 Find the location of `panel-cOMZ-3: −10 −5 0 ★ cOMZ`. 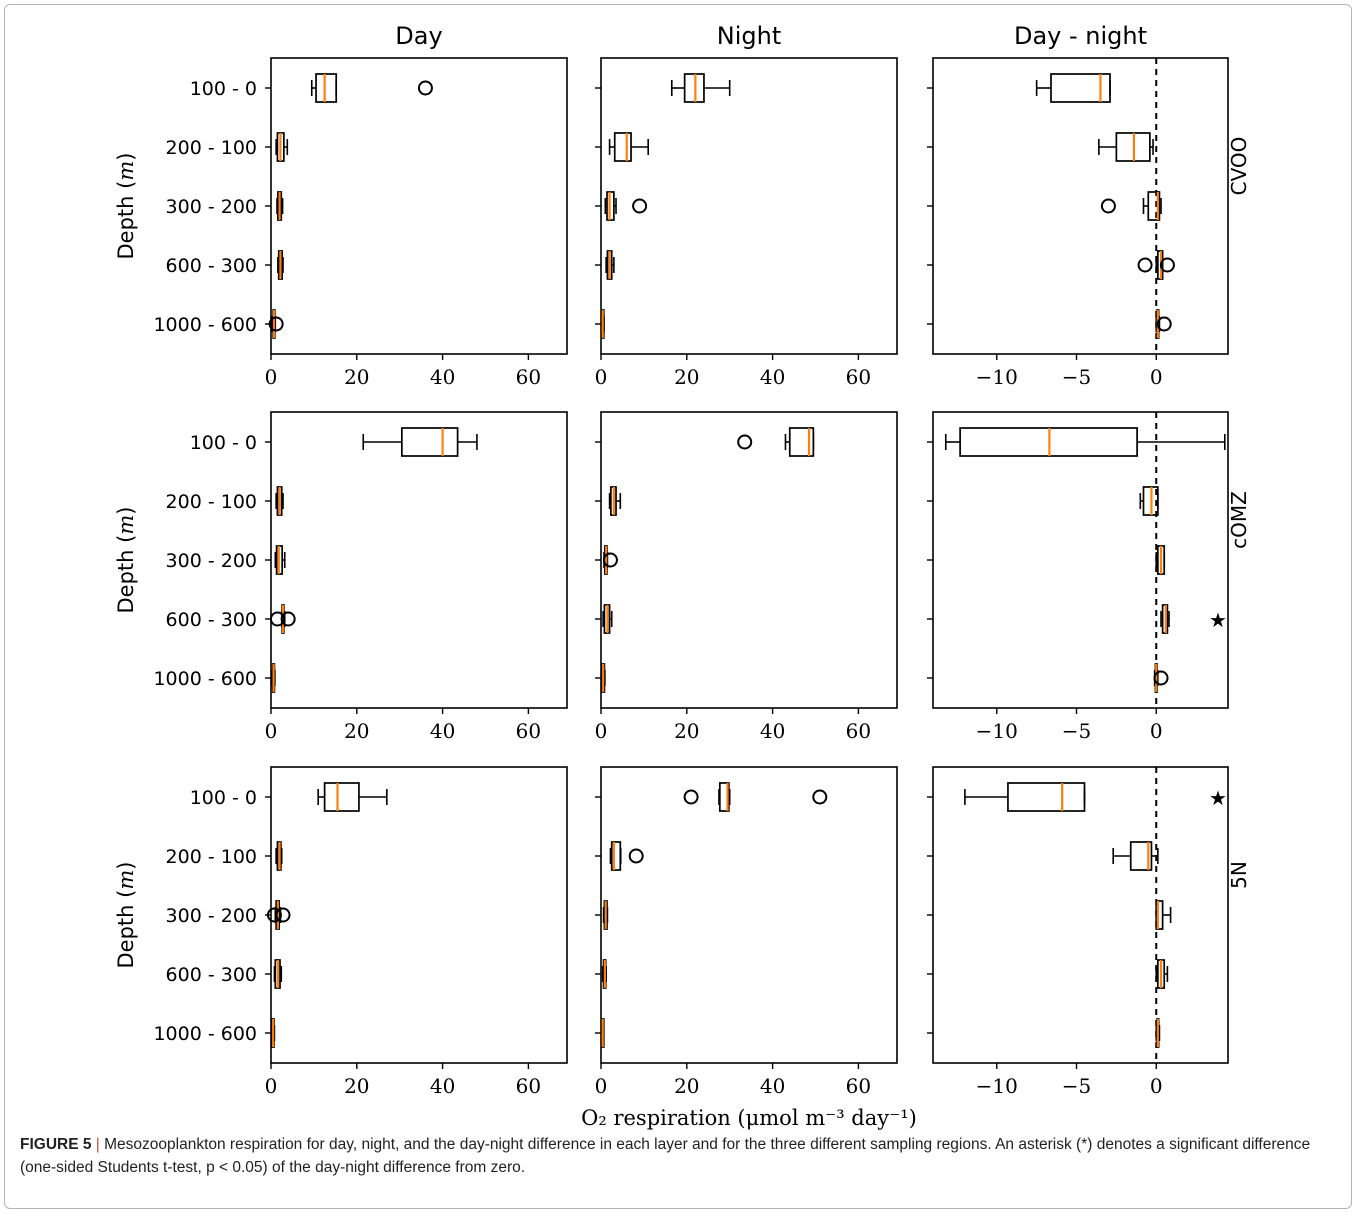

panel-cOMZ-3: −10 −5 0 ★ cOMZ is located at coordinates (1089, 577).